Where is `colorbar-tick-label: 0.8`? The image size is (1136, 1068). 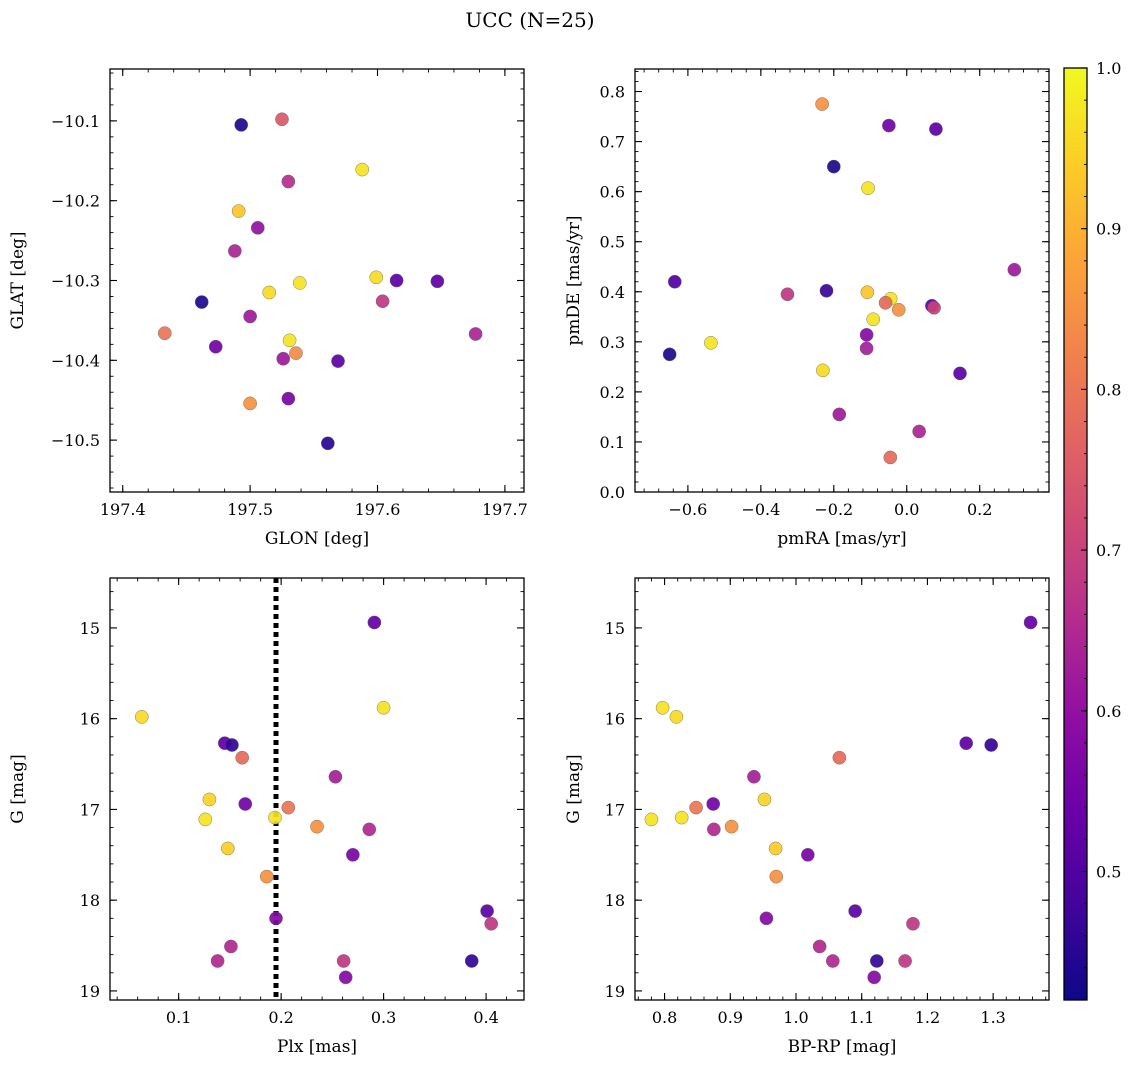 colorbar-tick-label: 0.8 is located at coordinates (1108, 389).